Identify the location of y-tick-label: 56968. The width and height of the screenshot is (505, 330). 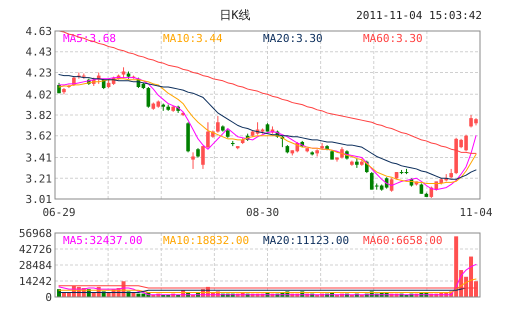
(35, 233).